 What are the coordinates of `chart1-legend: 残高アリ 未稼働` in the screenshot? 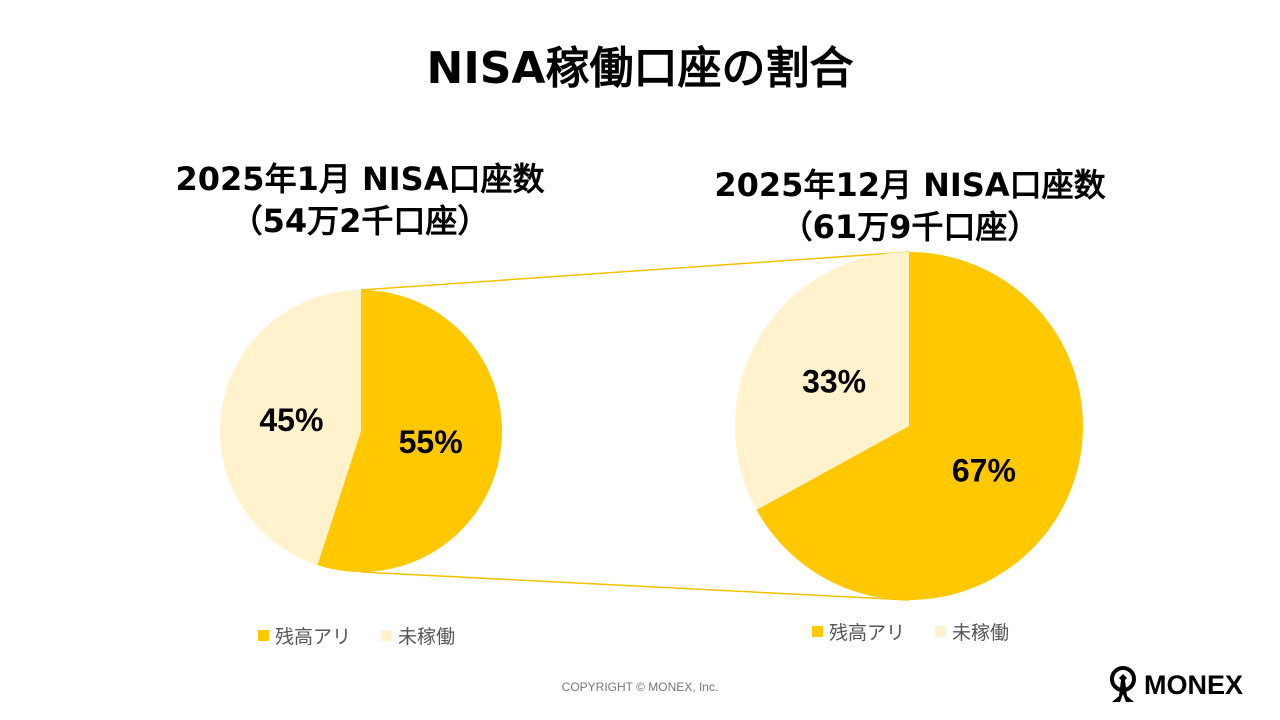 It's located at (356, 635).